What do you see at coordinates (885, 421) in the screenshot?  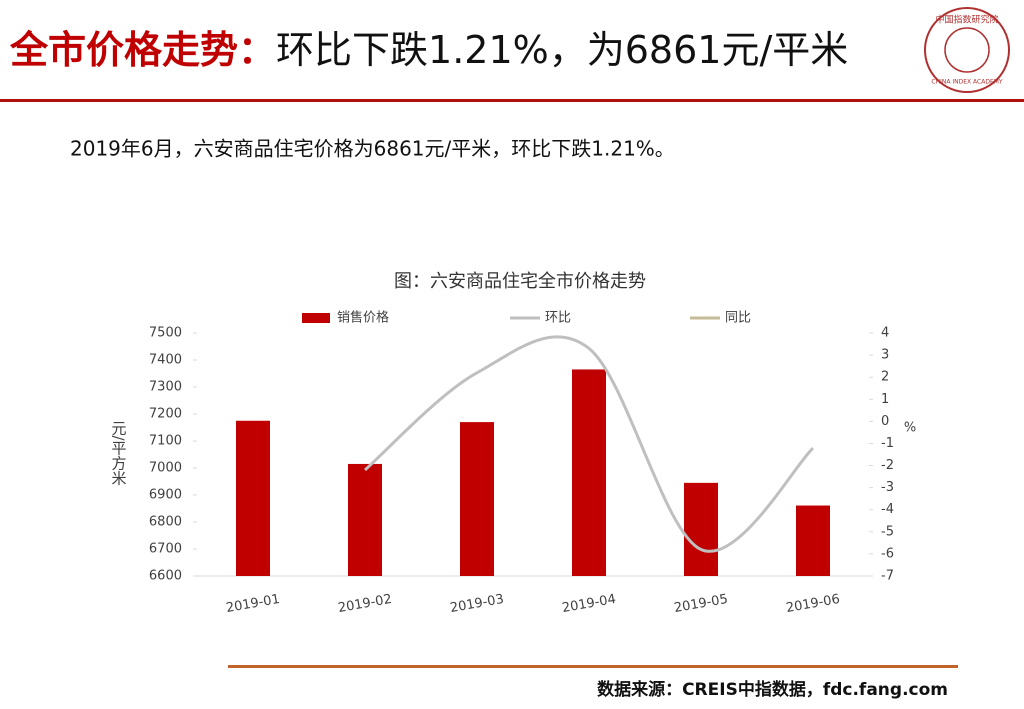 I see `y2-tick-label: 0` at bounding box center [885, 421].